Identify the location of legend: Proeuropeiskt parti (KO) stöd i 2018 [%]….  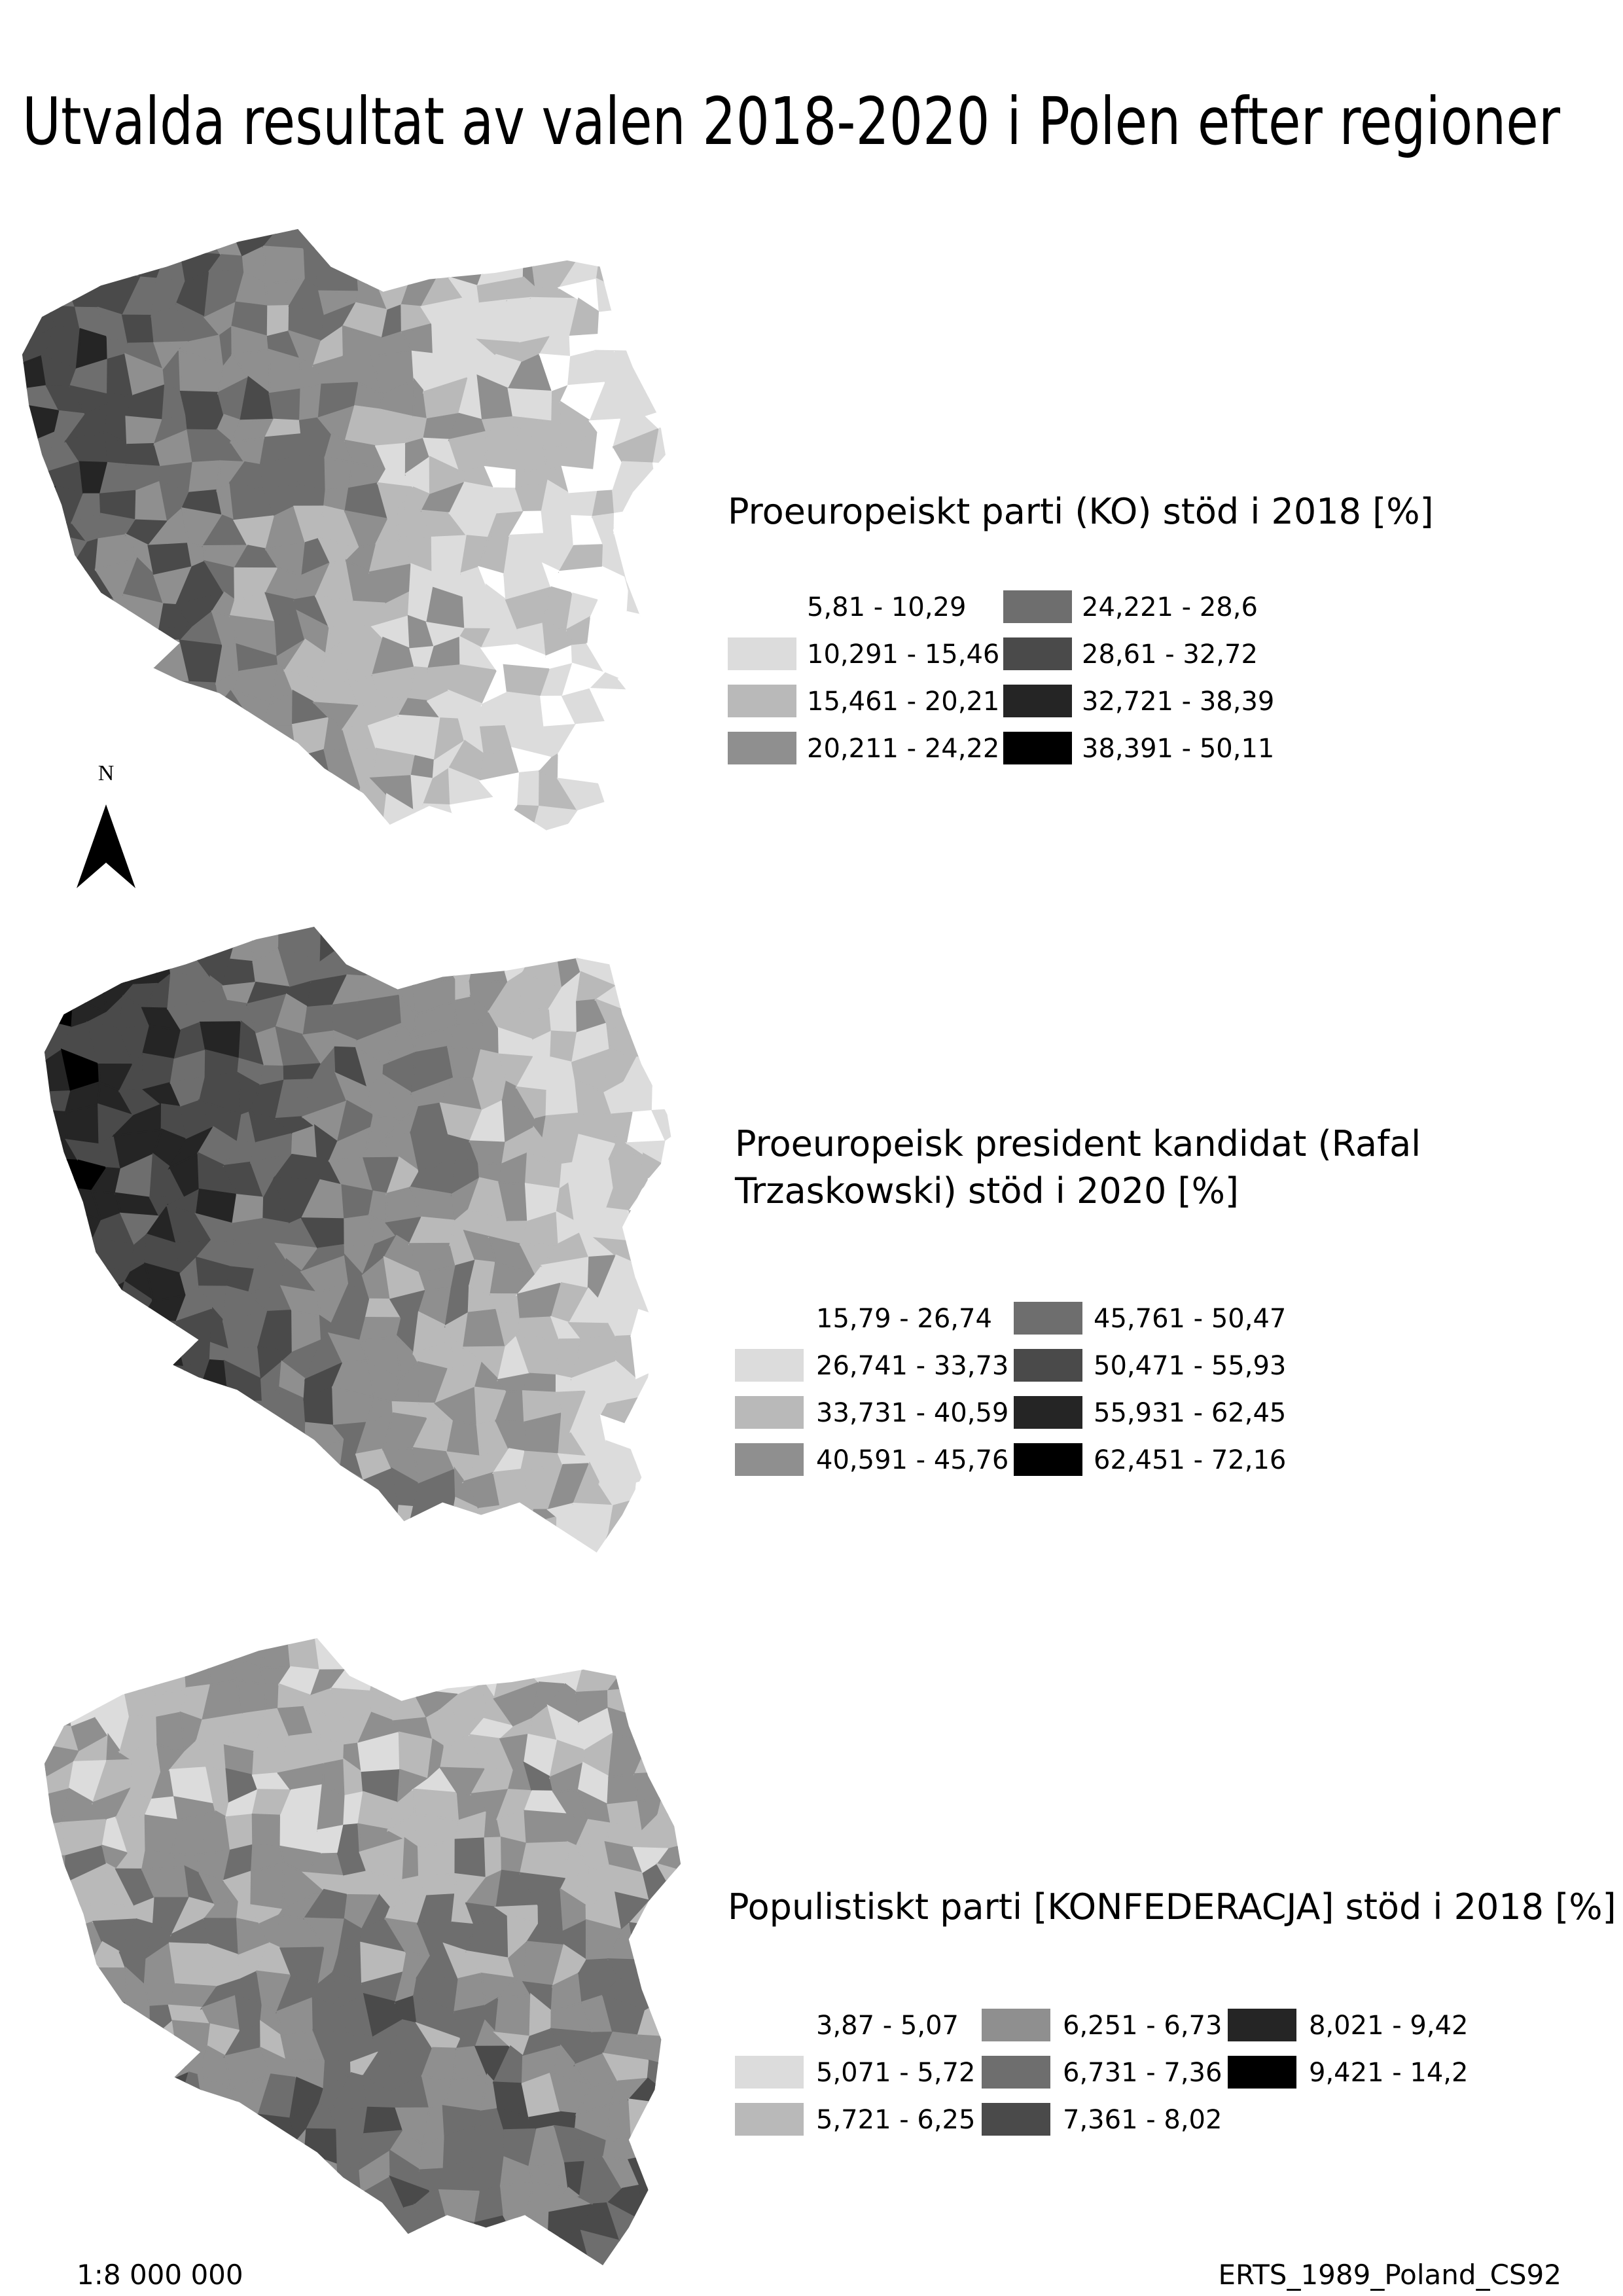
(1081, 627).